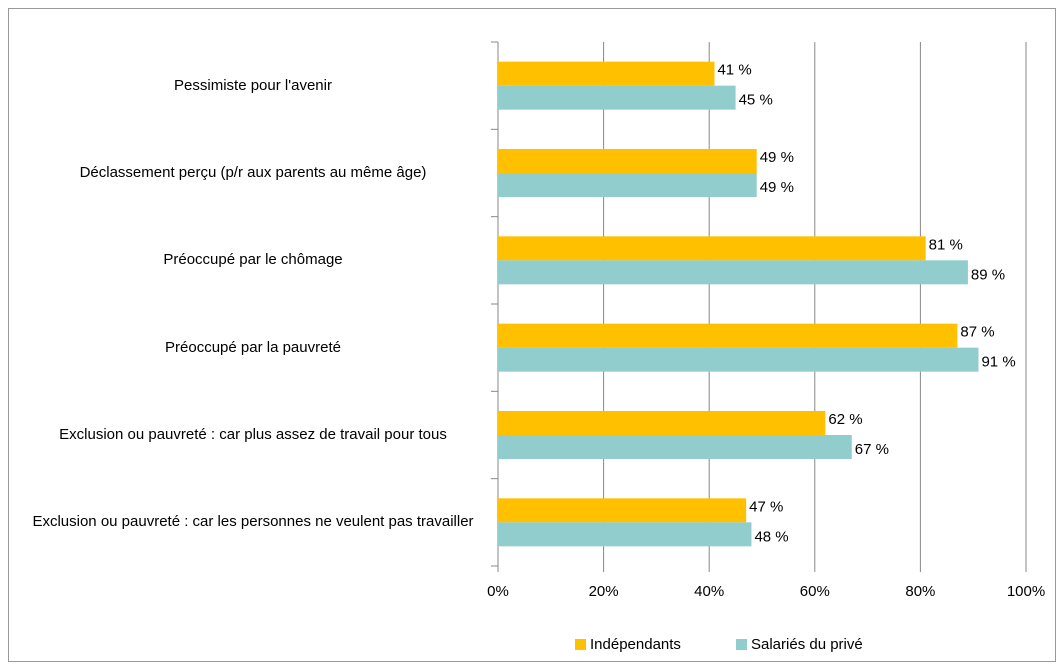 This screenshot has height=670, width=1064. Describe the element at coordinates (845, 419) in the screenshot. I see `value-label: 62 %` at that location.